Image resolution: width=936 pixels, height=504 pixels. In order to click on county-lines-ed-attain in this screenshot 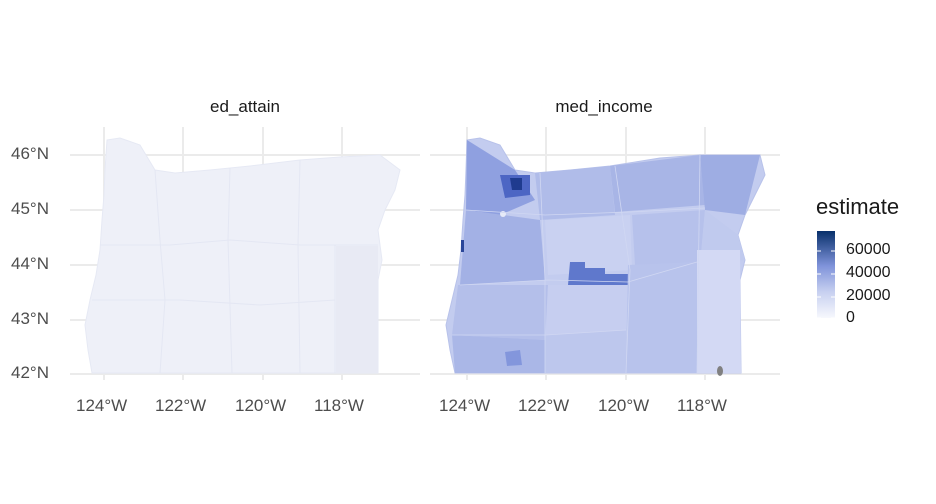, I will do `click(235, 266)`.